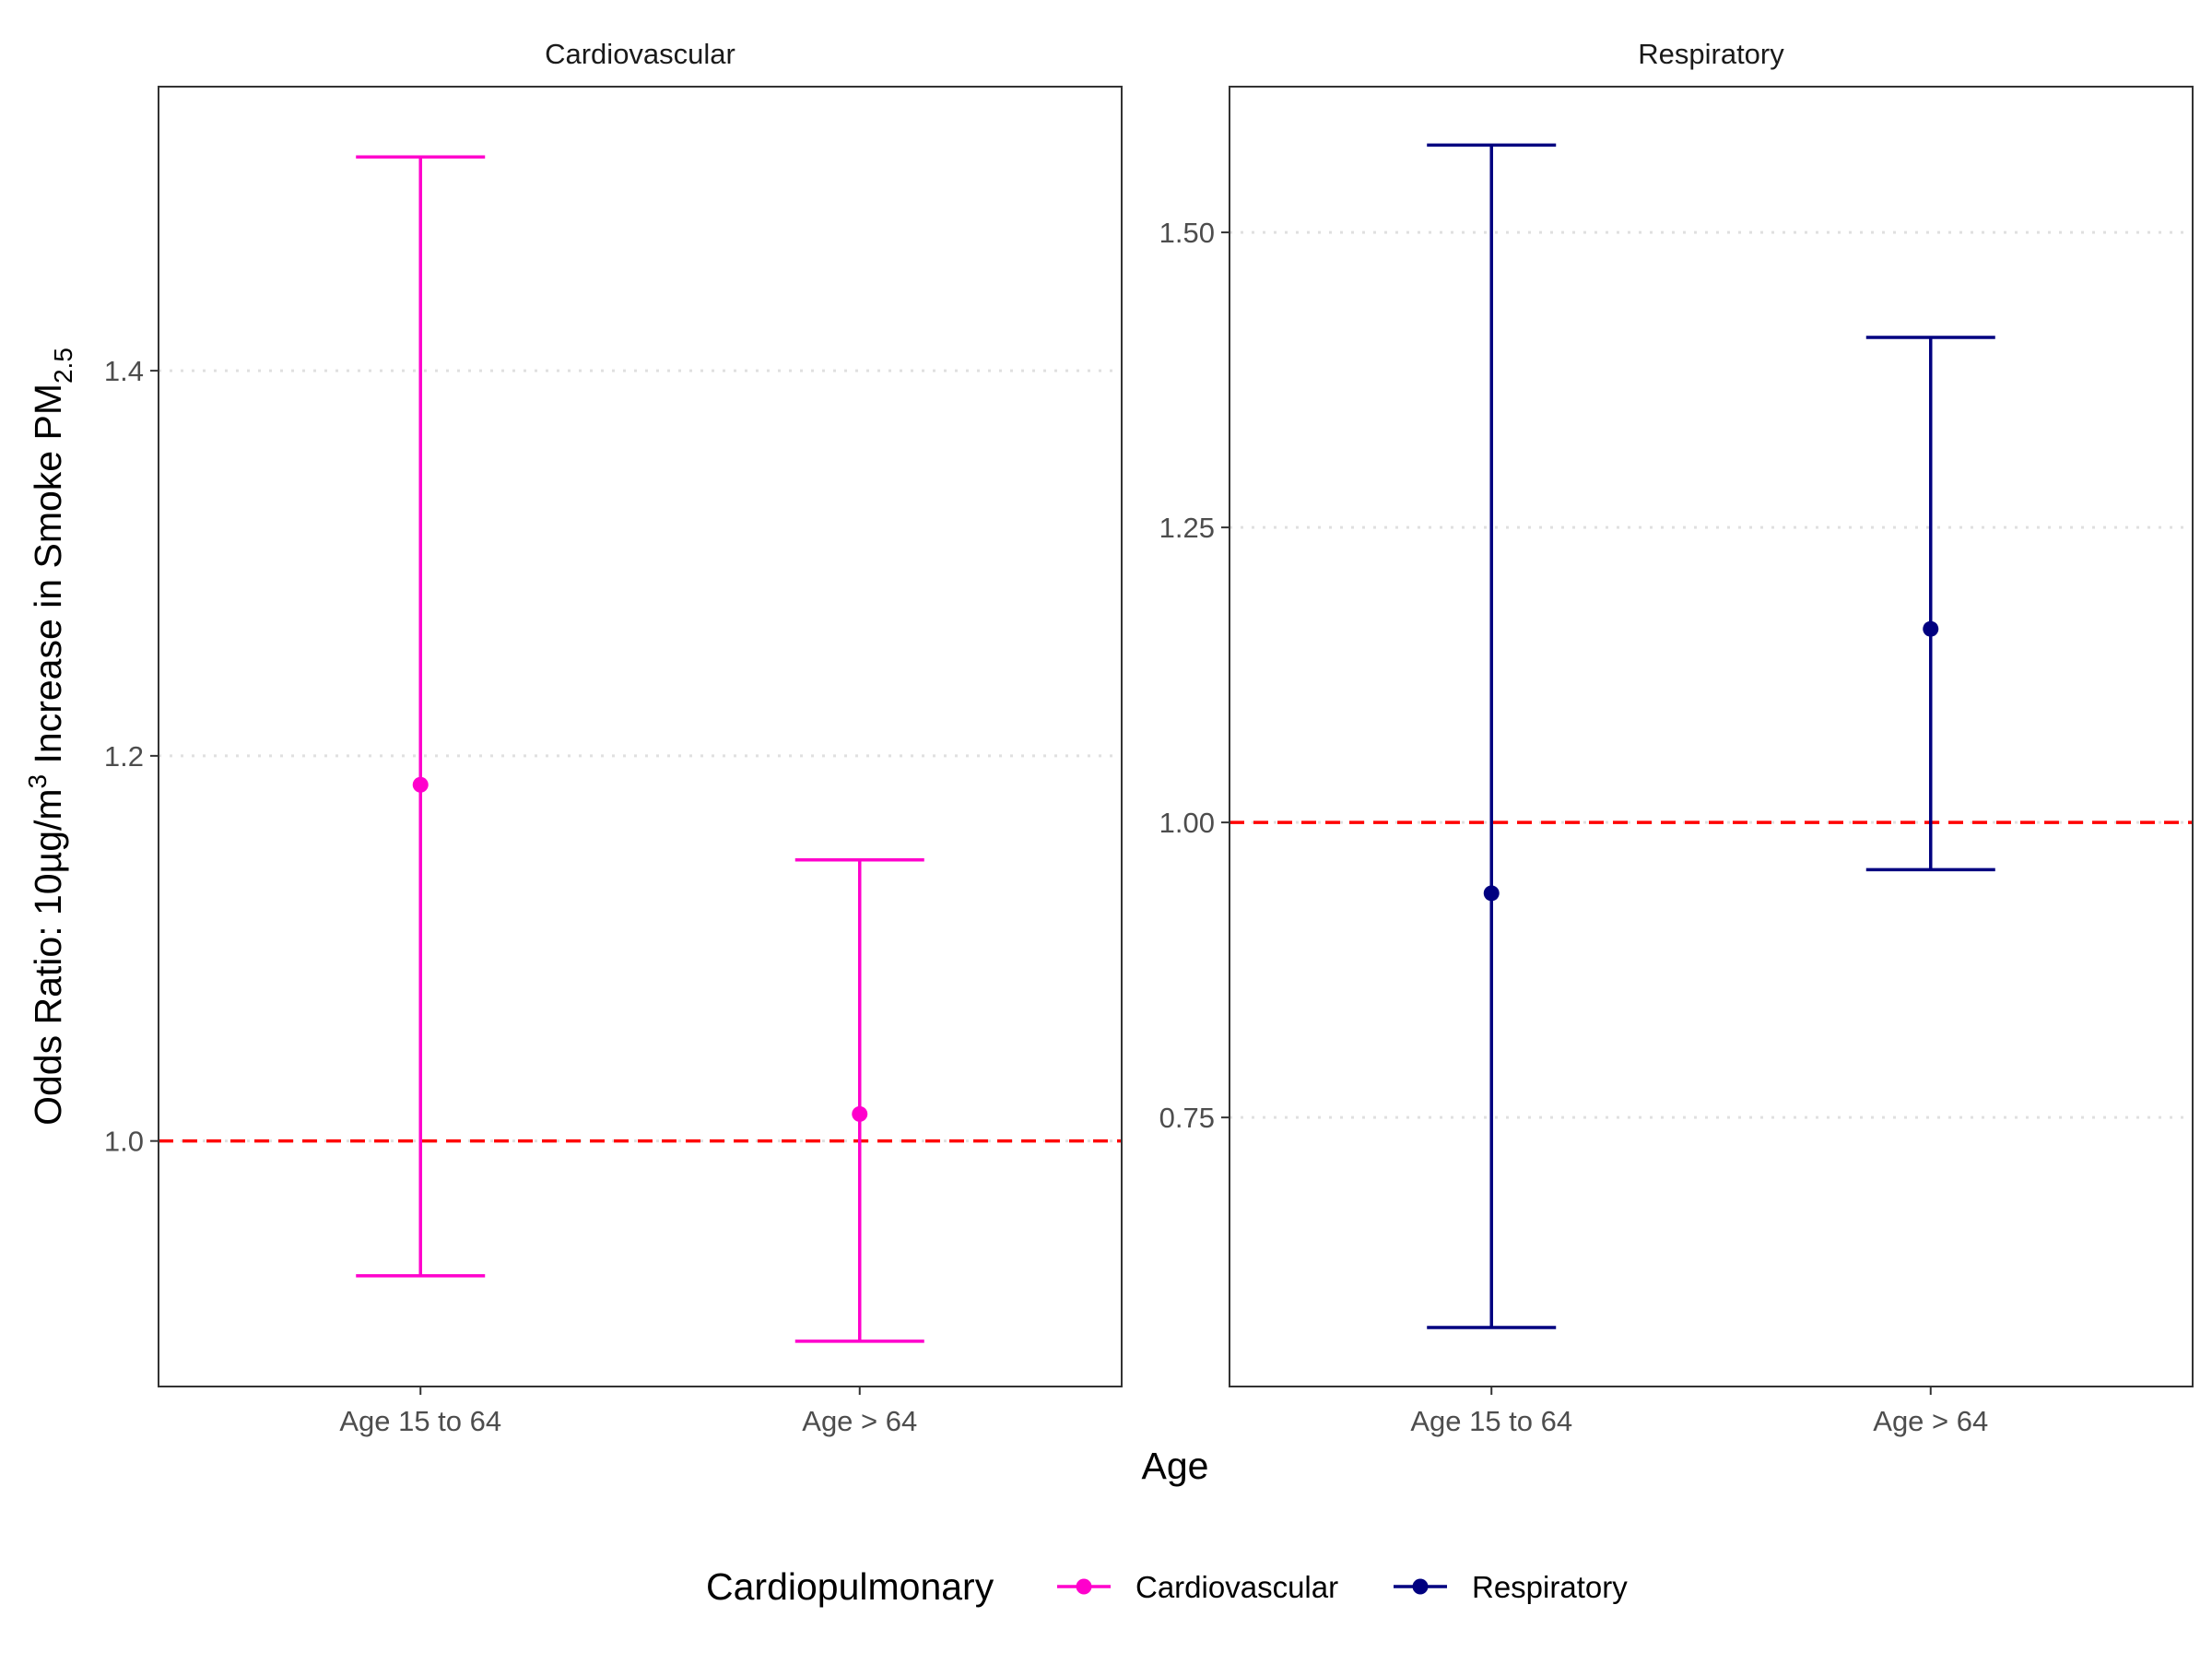  What do you see at coordinates (1236, 1587) in the screenshot?
I see `legend-label: Cardiovascular` at bounding box center [1236, 1587].